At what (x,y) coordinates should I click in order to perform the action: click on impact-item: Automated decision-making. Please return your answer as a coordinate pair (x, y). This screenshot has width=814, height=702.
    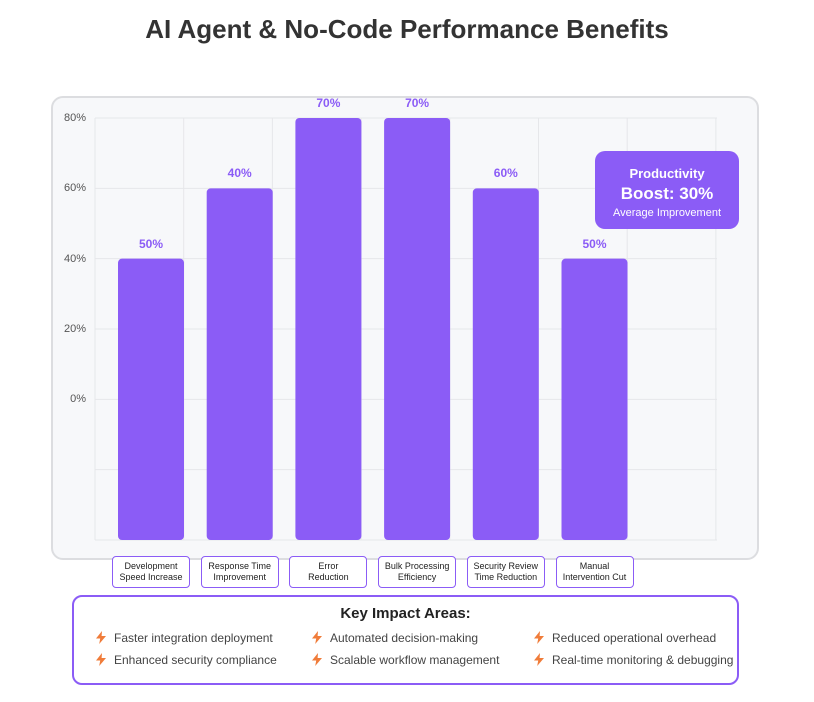
    Looking at the image, I should click on (395, 638).